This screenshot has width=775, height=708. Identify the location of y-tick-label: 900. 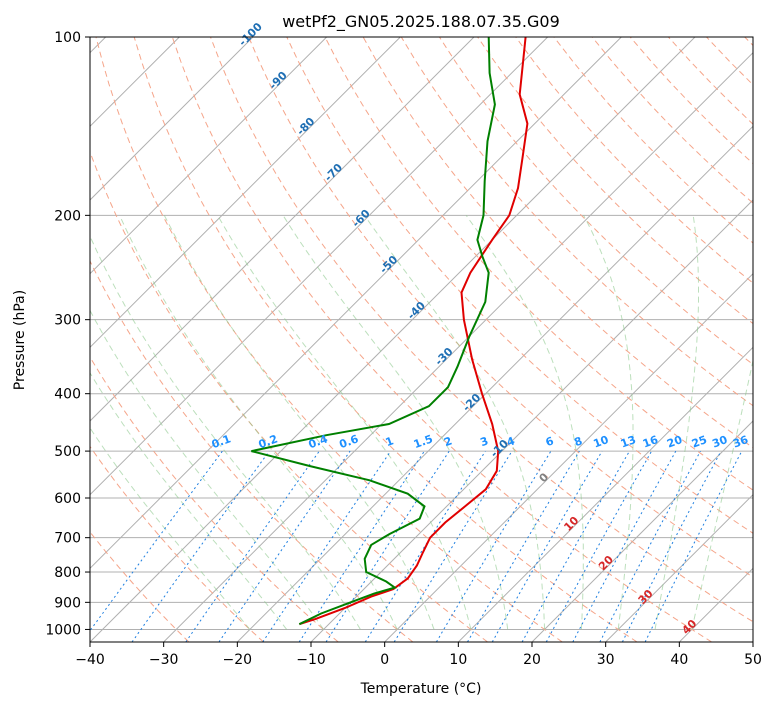
(67, 603).